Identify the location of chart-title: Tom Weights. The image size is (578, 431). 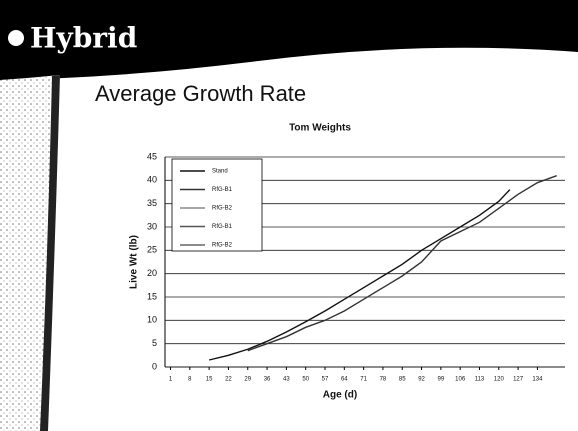
(320, 128).